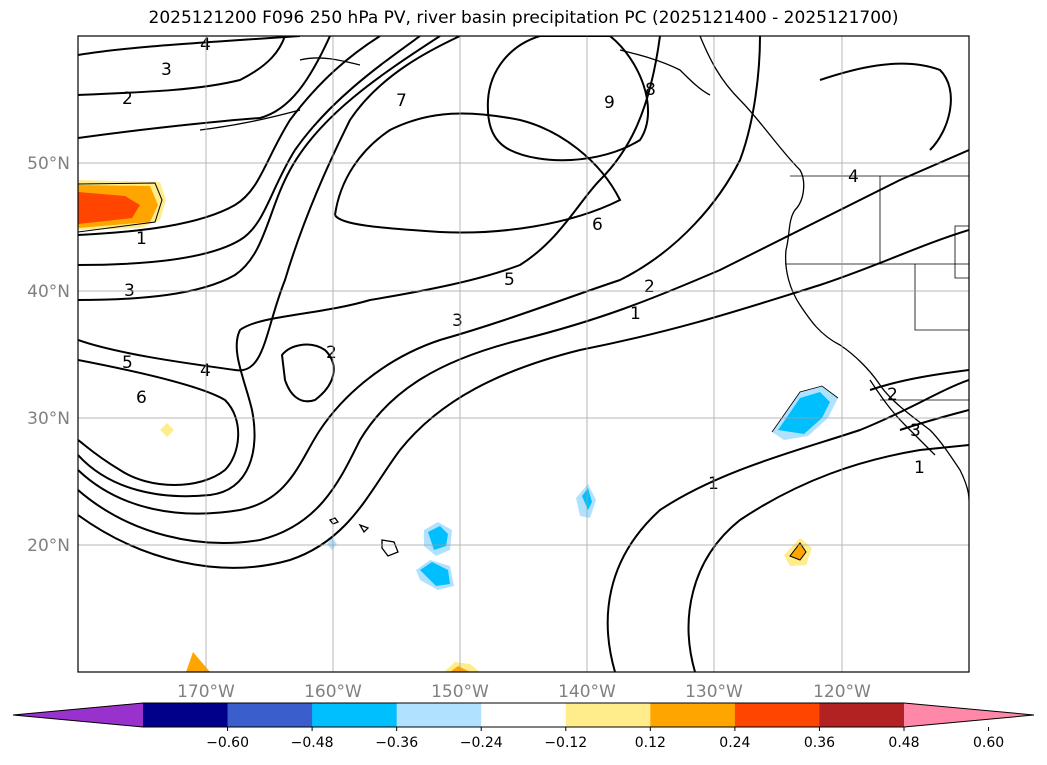 This screenshot has width=1047, height=765. What do you see at coordinates (650, 743) in the screenshot?
I see `colorbar-tick-label: 0.12` at bounding box center [650, 743].